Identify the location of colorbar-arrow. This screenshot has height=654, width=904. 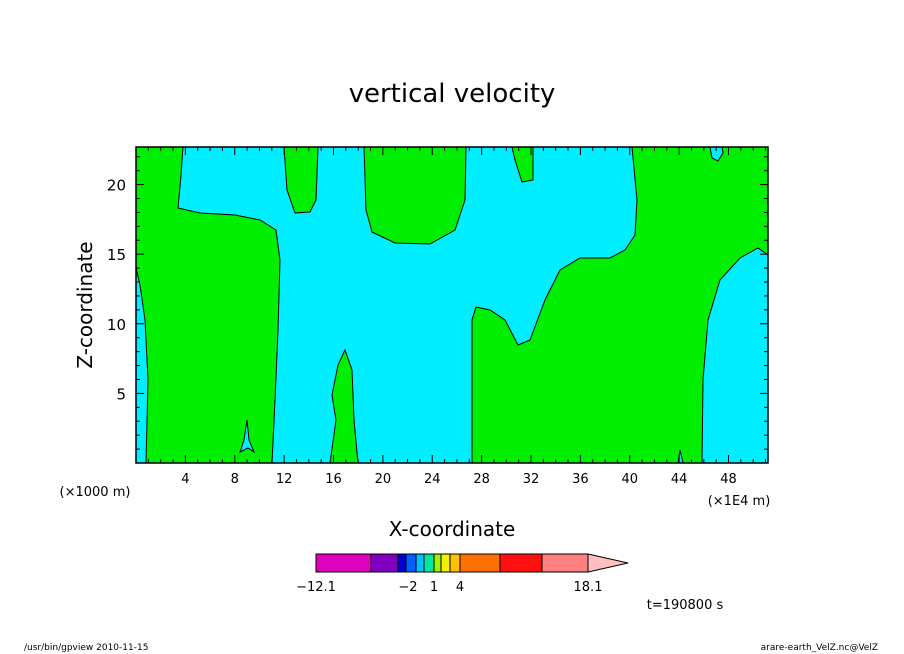
(608, 563).